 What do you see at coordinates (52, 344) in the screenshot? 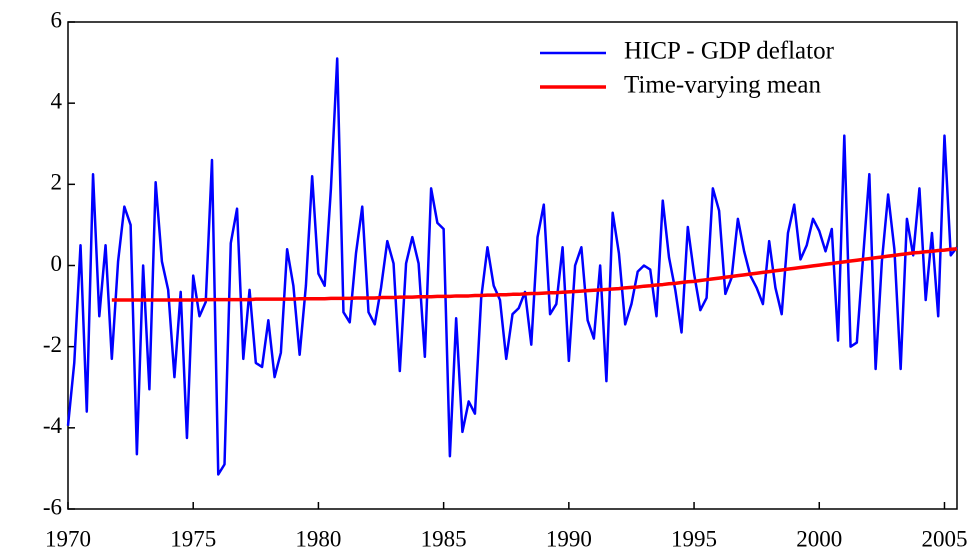
I see `y-tick-label: -2` at bounding box center [52, 344].